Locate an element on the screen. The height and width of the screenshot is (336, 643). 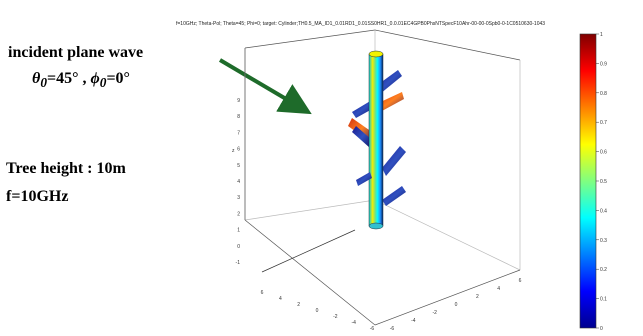
z-tick-label: 3 is located at coordinates (238, 198).